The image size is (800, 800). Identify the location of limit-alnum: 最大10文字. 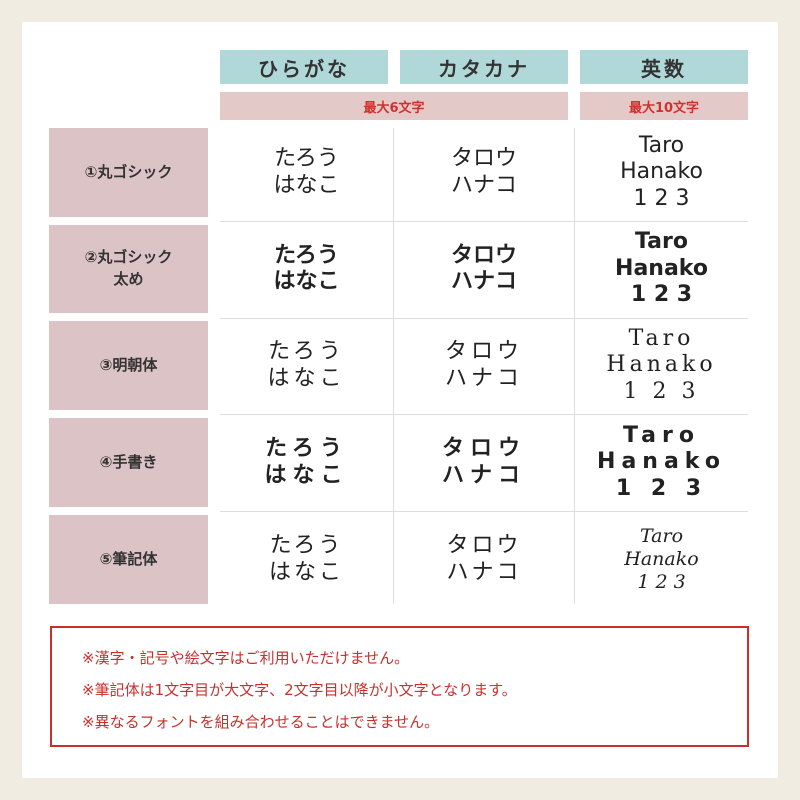
(664, 106).